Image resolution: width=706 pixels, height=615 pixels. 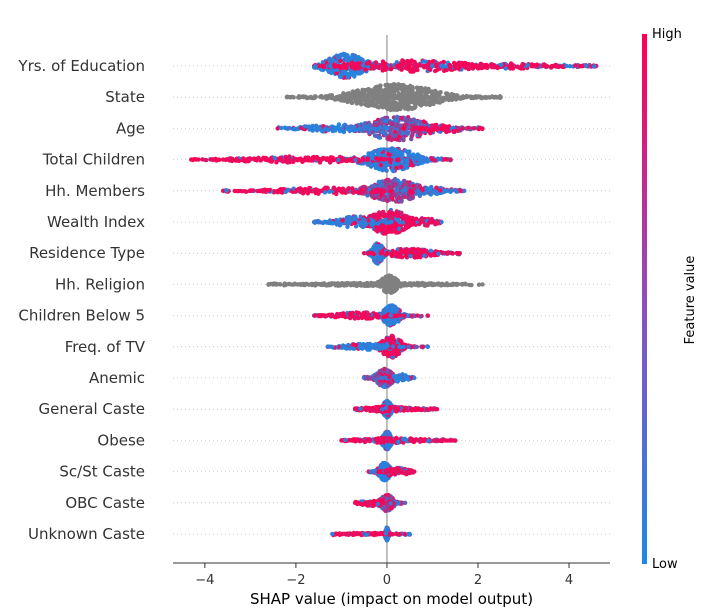 What do you see at coordinates (121, 440) in the screenshot?
I see `feature-label: Obese` at bounding box center [121, 440].